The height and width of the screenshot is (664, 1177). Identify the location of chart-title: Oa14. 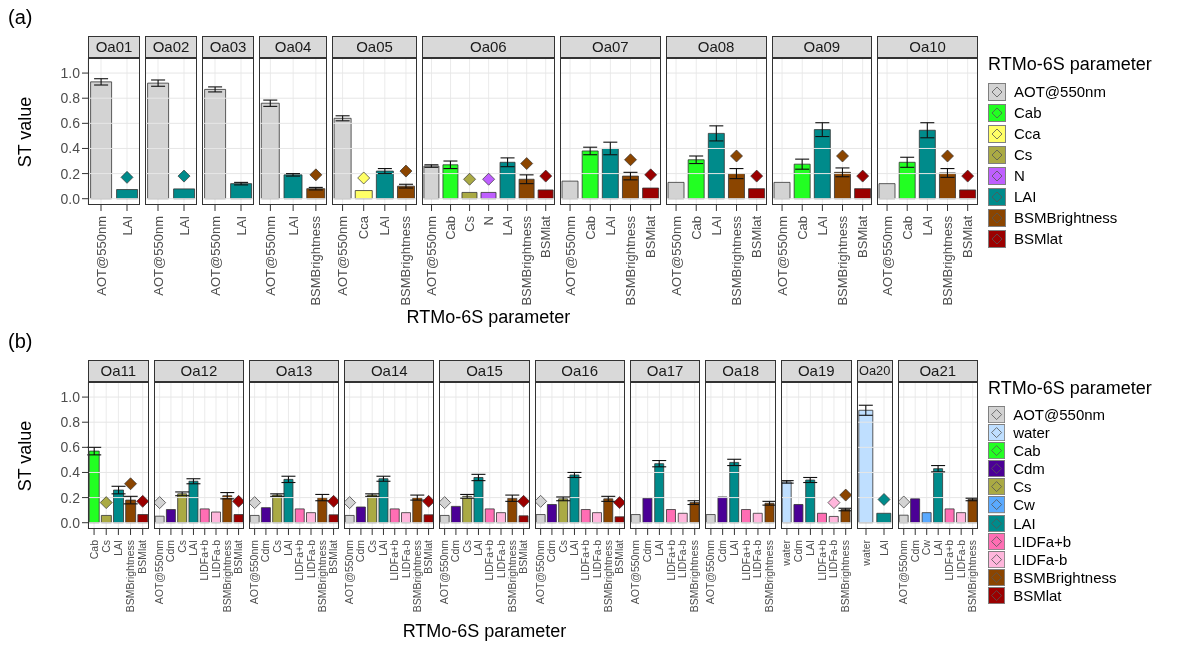
(389, 371).